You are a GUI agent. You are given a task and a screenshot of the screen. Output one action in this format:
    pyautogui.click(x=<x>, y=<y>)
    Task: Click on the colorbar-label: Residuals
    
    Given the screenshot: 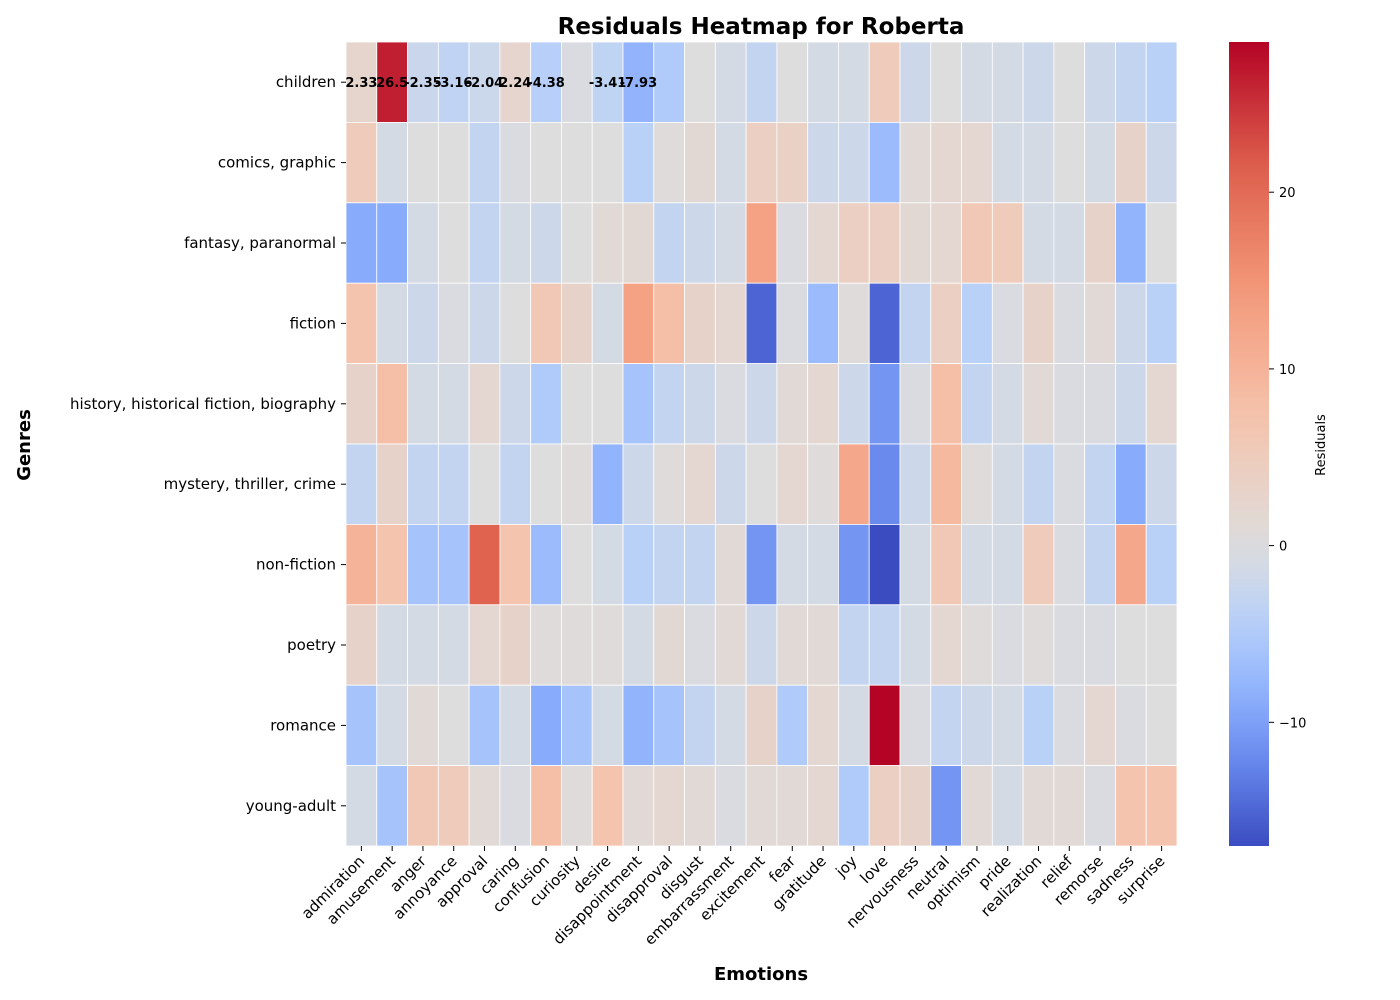 What is the action you would take?
    pyautogui.click(x=1321, y=445)
    